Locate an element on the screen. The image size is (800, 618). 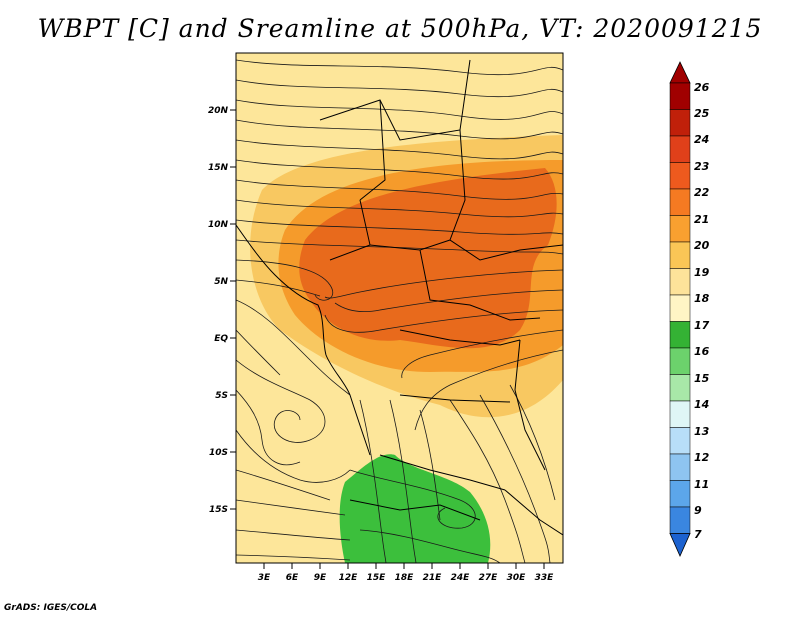
colorbar-label: 23 is located at coordinates (702, 166).